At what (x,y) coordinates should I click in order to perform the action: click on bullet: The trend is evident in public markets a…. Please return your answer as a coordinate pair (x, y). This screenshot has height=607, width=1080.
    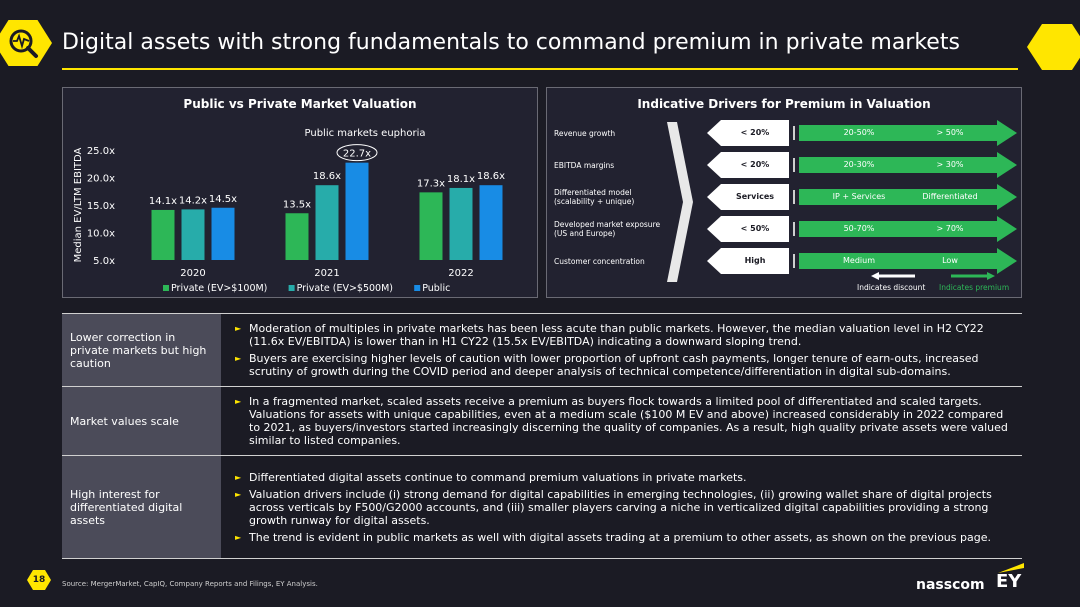
    Looking at the image, I should click on (624, 537).